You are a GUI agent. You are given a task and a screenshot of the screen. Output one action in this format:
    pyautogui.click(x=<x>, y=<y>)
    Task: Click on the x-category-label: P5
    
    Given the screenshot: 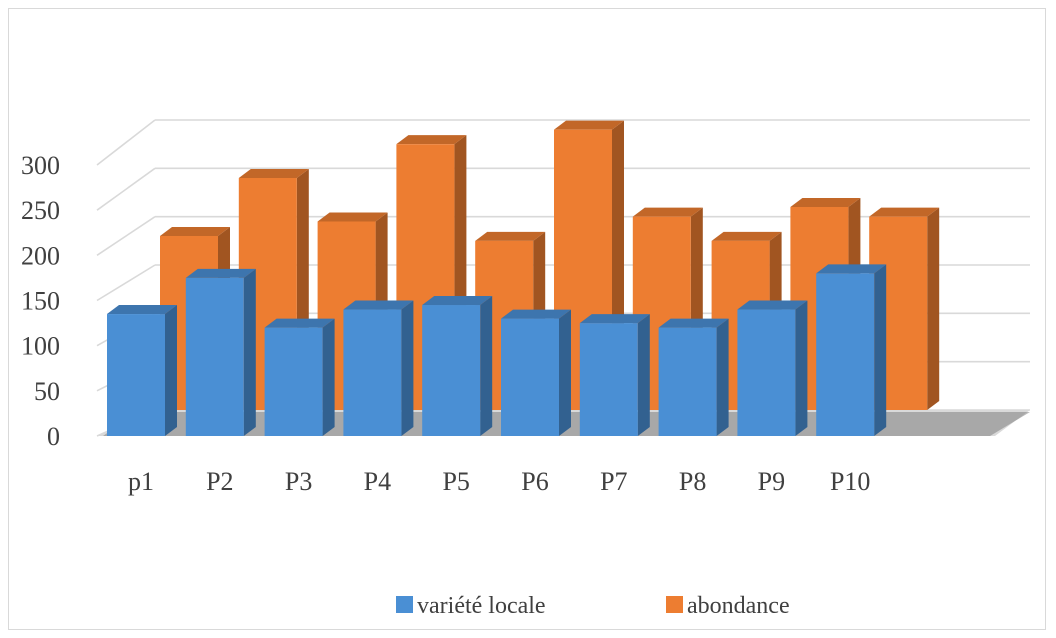 What is the action you would take?
    pyautogui.click(x=455, y=481)
    